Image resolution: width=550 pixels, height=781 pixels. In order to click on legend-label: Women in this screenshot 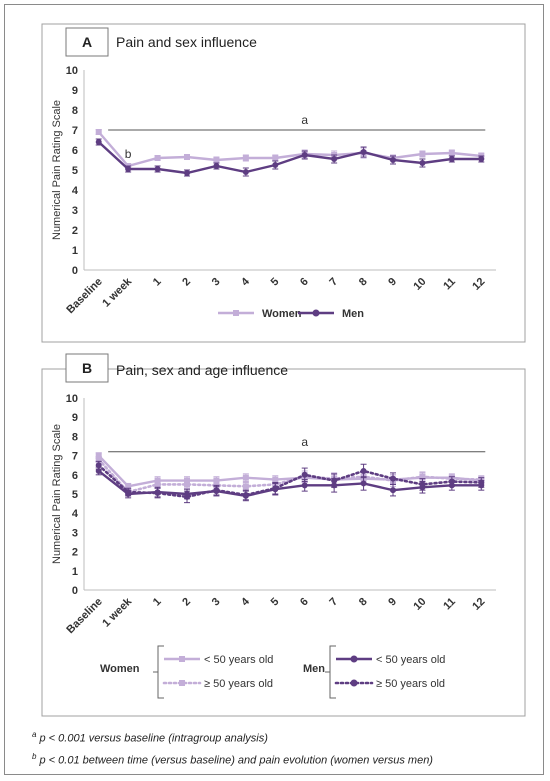, I will do `click(282, 314)`.